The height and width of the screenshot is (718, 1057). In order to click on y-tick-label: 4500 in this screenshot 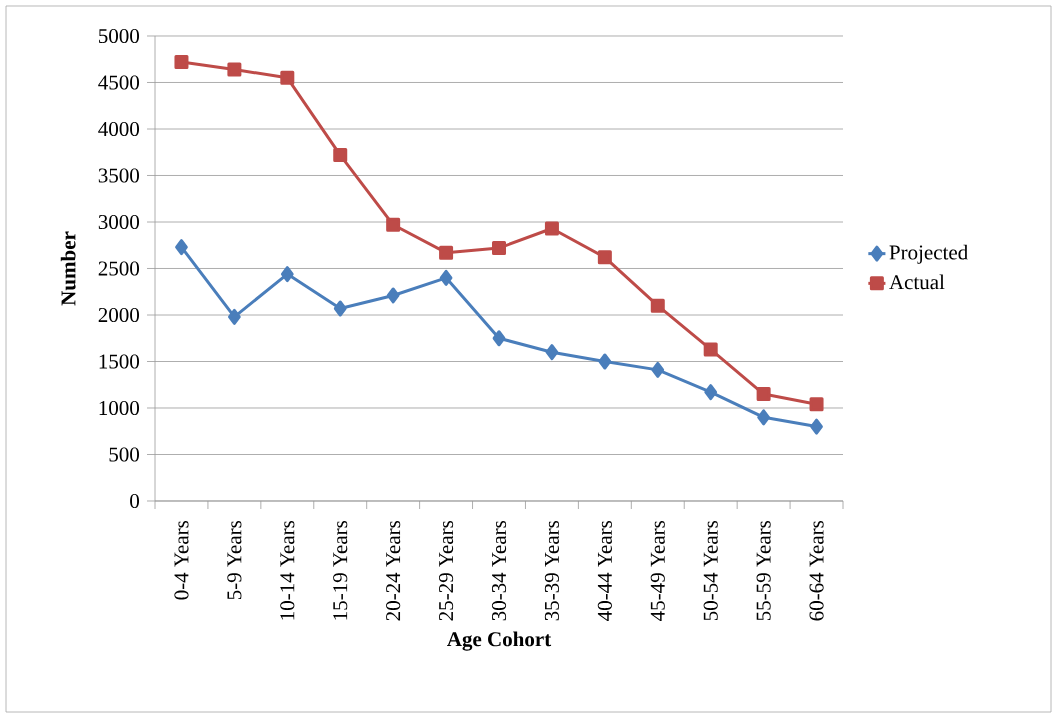, I will do `click(119, 82)`.